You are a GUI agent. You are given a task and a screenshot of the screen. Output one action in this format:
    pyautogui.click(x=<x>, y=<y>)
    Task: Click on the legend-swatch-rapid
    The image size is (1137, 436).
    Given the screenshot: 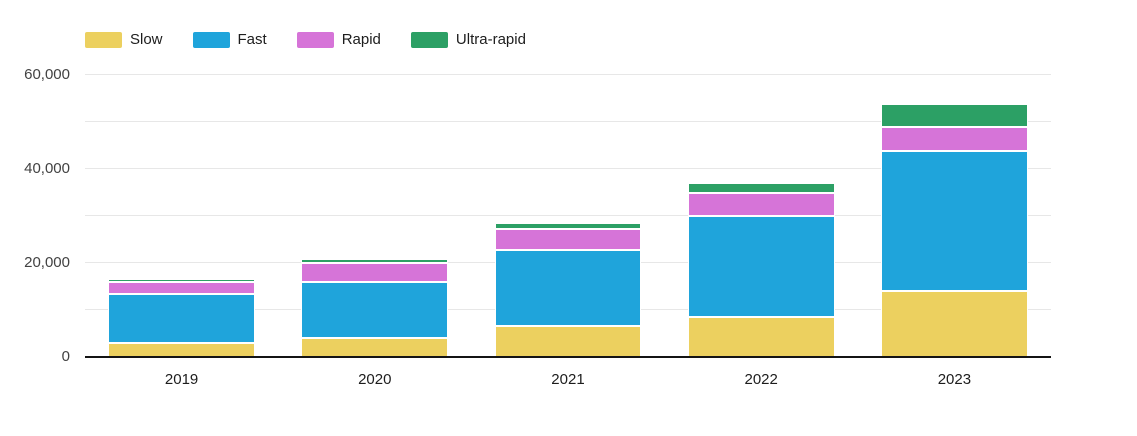 What is the action you would take?
    pyautogui.click(x=315, y=40)
    